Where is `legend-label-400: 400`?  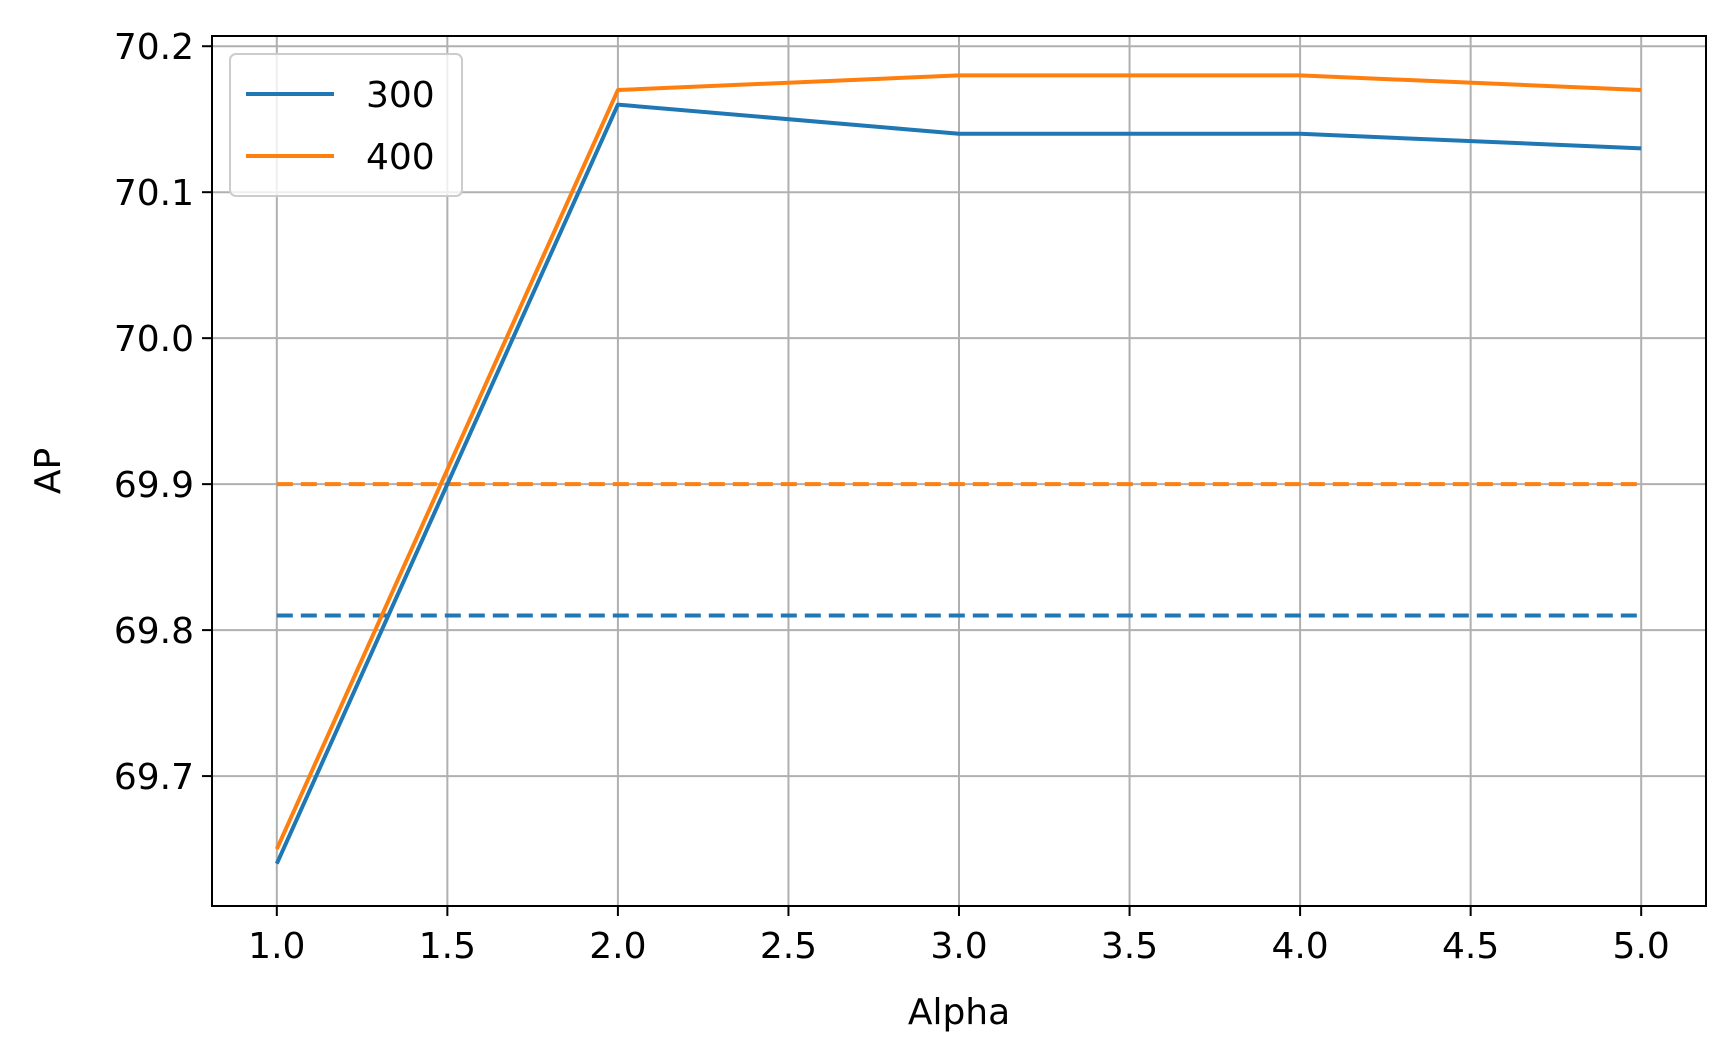
legend-label-400: 400 is located at coordinates (400, 157).